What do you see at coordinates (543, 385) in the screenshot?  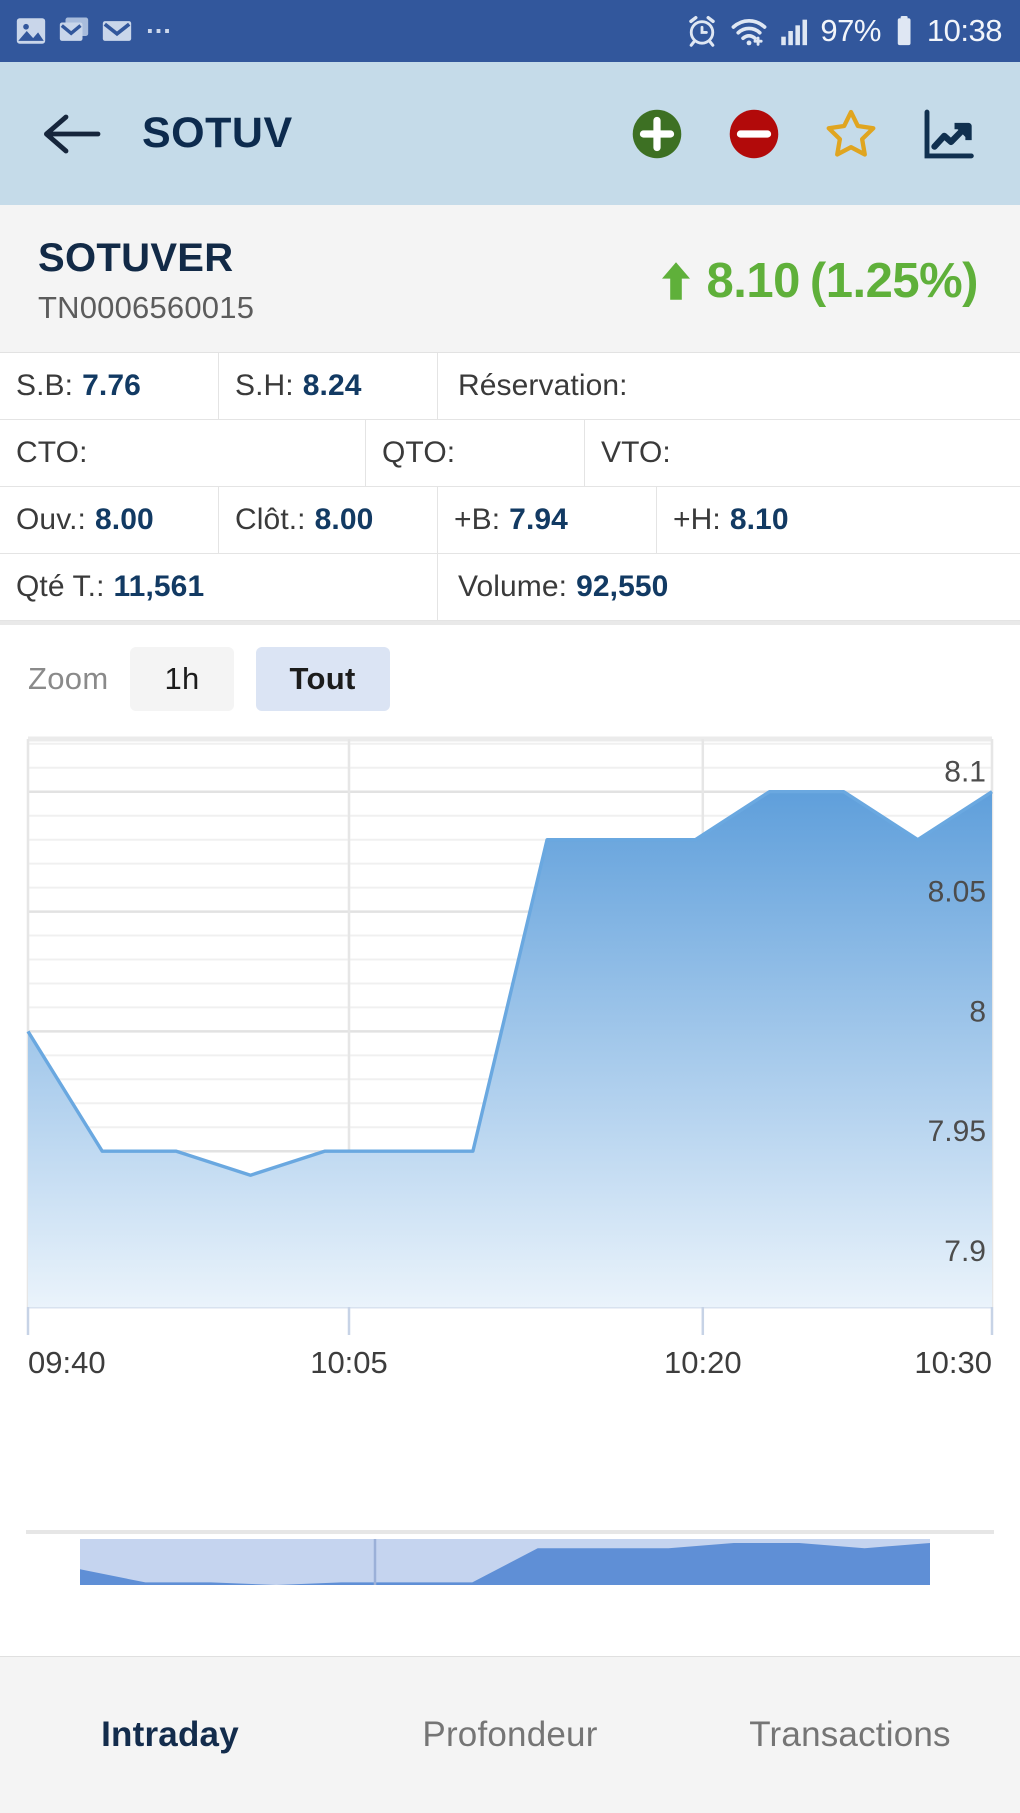 I see `quote-label: Réservation:` at bounding box center [543, 385].